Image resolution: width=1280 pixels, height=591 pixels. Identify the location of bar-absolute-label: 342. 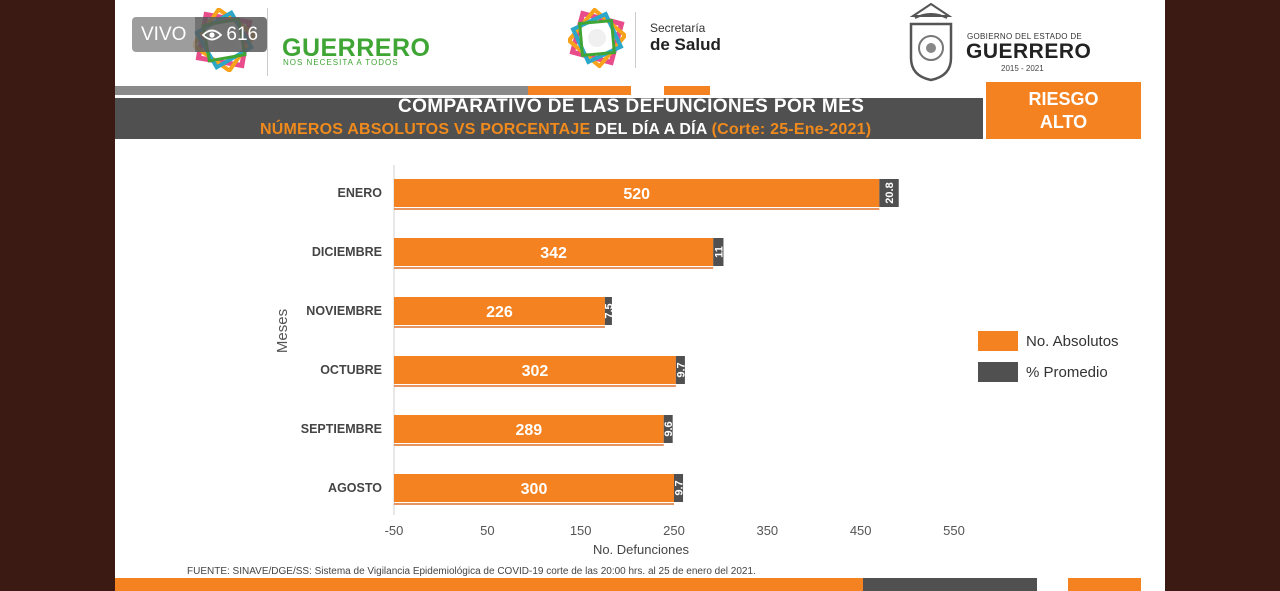
(553, 253).